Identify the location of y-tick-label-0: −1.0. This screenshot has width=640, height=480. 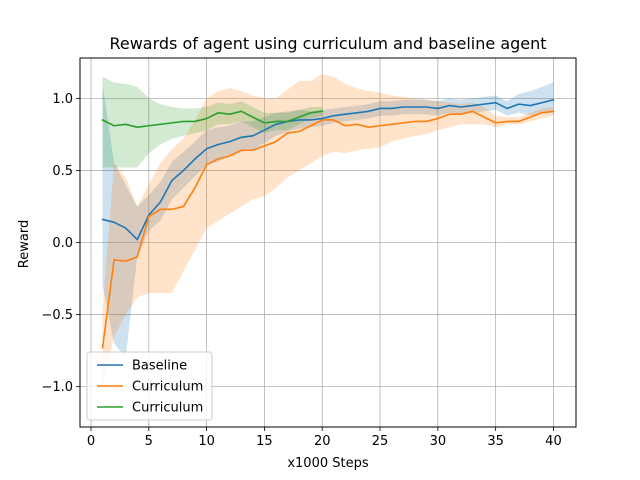
(57, 387).